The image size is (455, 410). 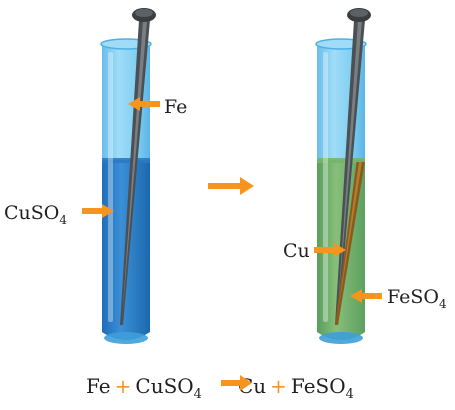 What do you see at coordinates (98, 211) in the screenshot?
I see `cuso4-pointer-arrow` at bounding box center [98, 211].